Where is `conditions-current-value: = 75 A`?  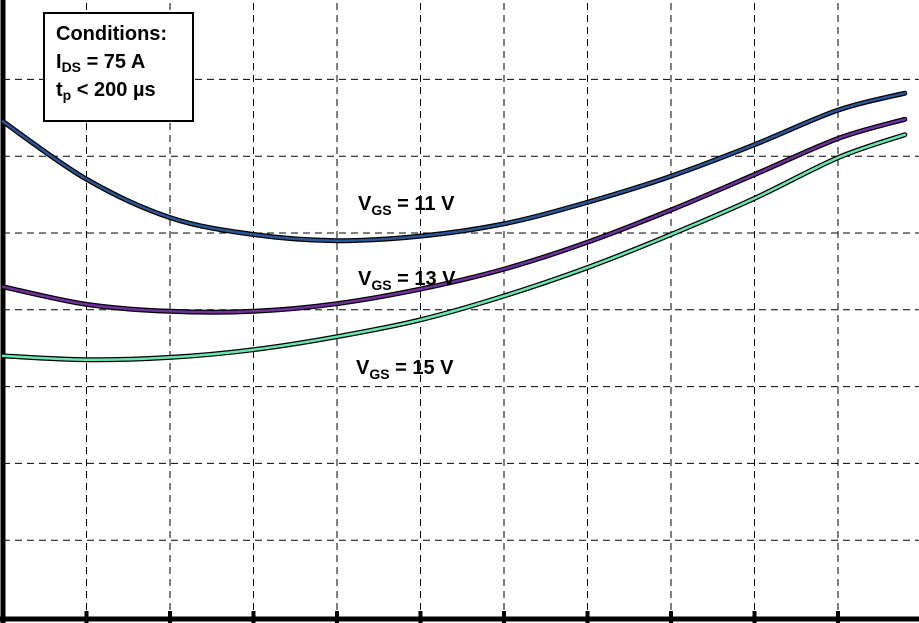
conditions-current-value: = 75 A is located at coordinates (113, 62).